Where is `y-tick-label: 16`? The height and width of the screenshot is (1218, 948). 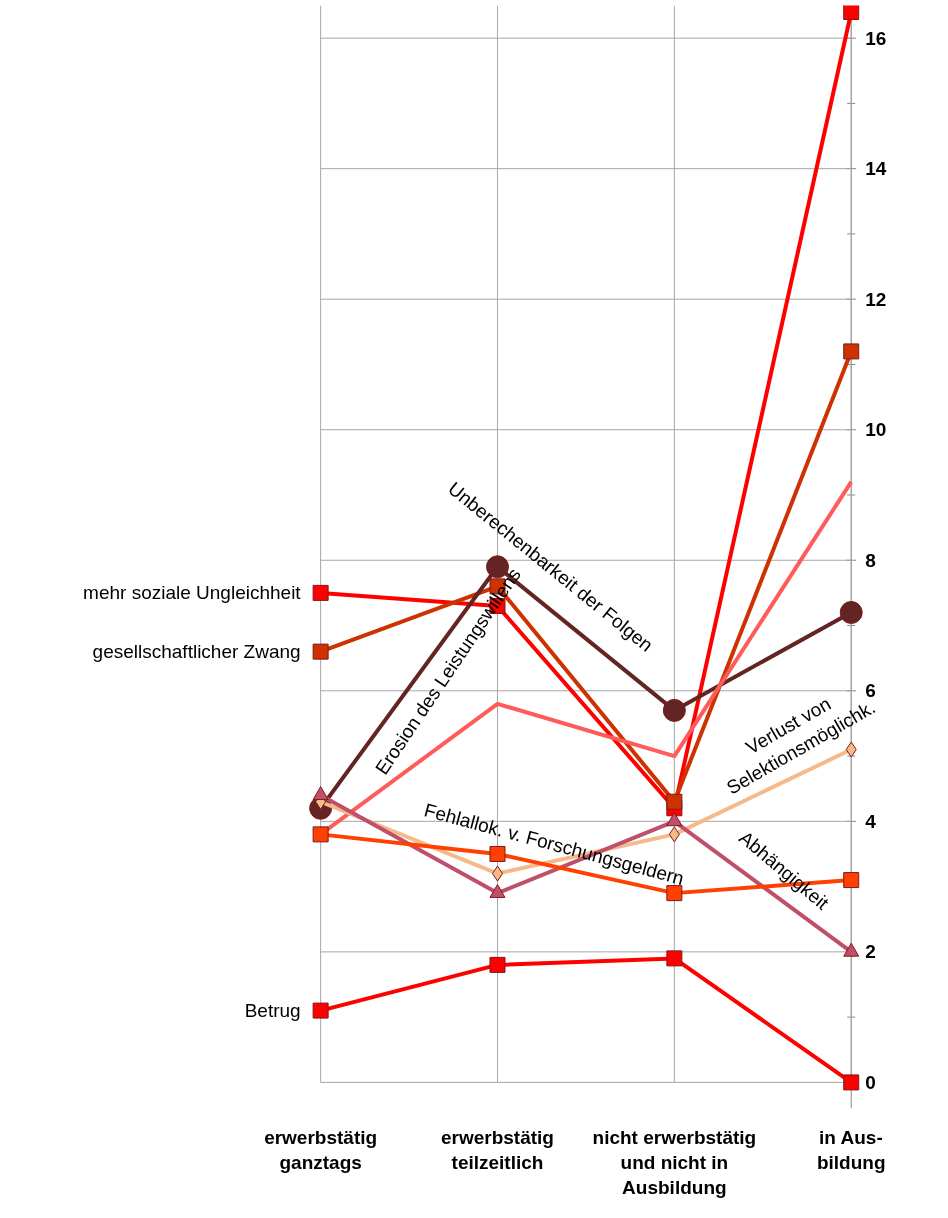 y-tick-label: 16 is located at coordinates (876, 38).